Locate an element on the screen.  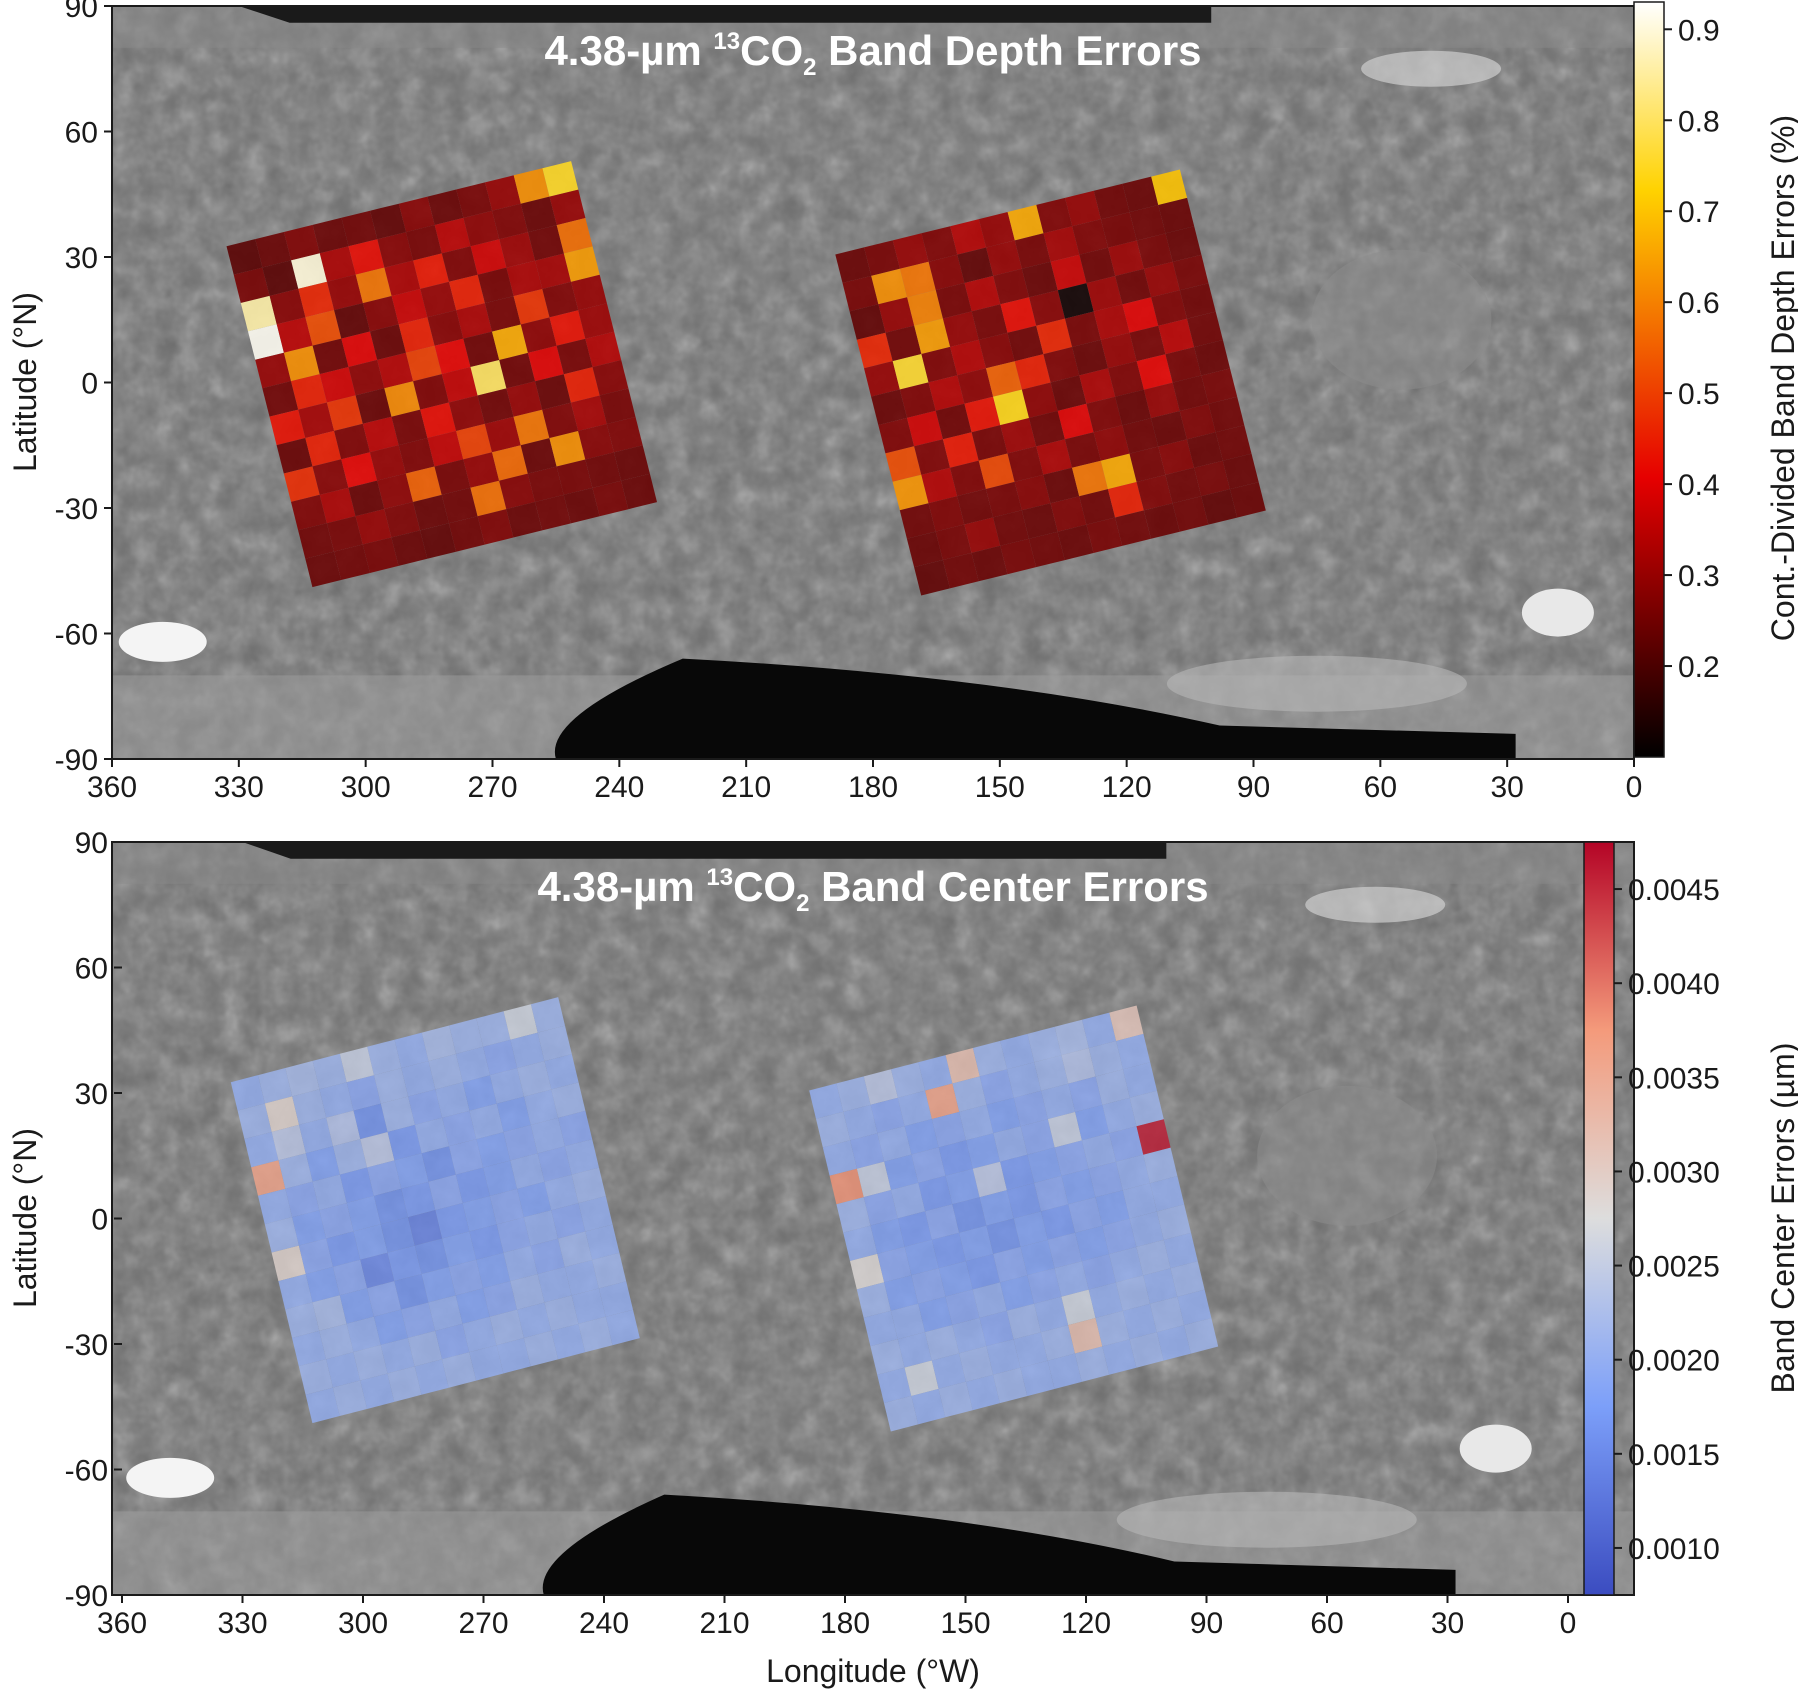
y-tick-label: -60 is located at coordinates (76, 635).